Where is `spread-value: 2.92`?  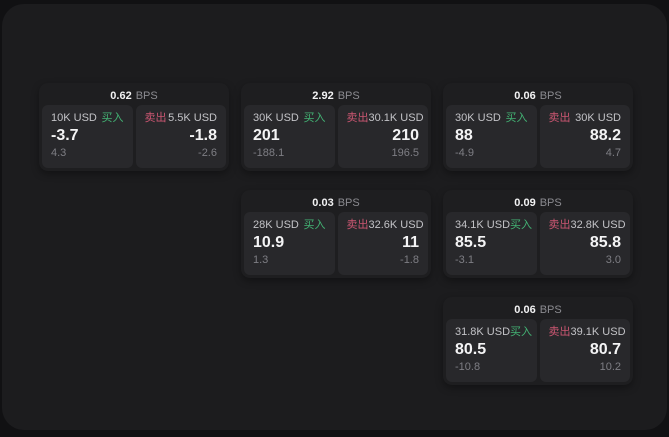 spread-value: 2.92 is located at coordinates (323, 95).